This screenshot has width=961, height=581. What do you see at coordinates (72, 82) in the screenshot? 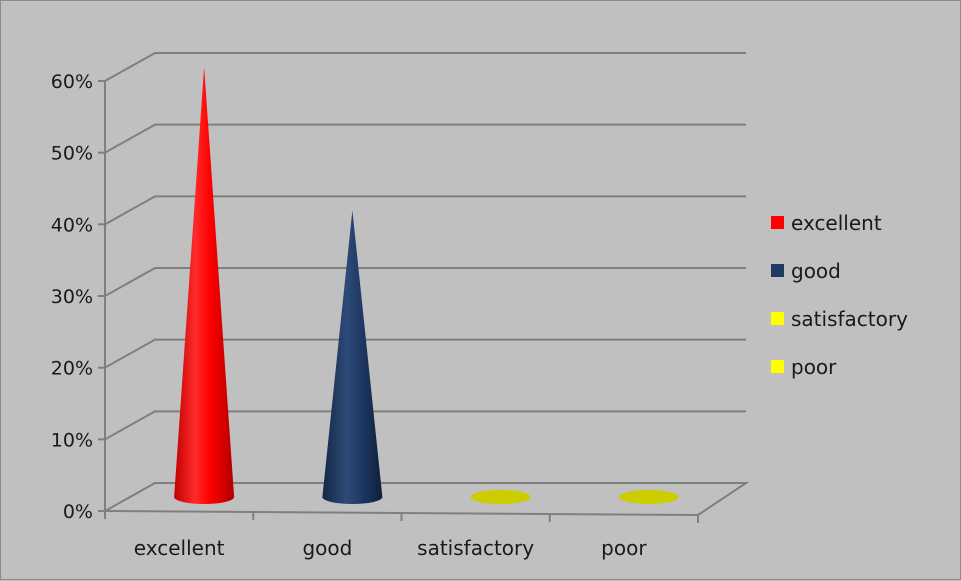
I see `y-tick-label: 60%` at bounding box center [72, 82].